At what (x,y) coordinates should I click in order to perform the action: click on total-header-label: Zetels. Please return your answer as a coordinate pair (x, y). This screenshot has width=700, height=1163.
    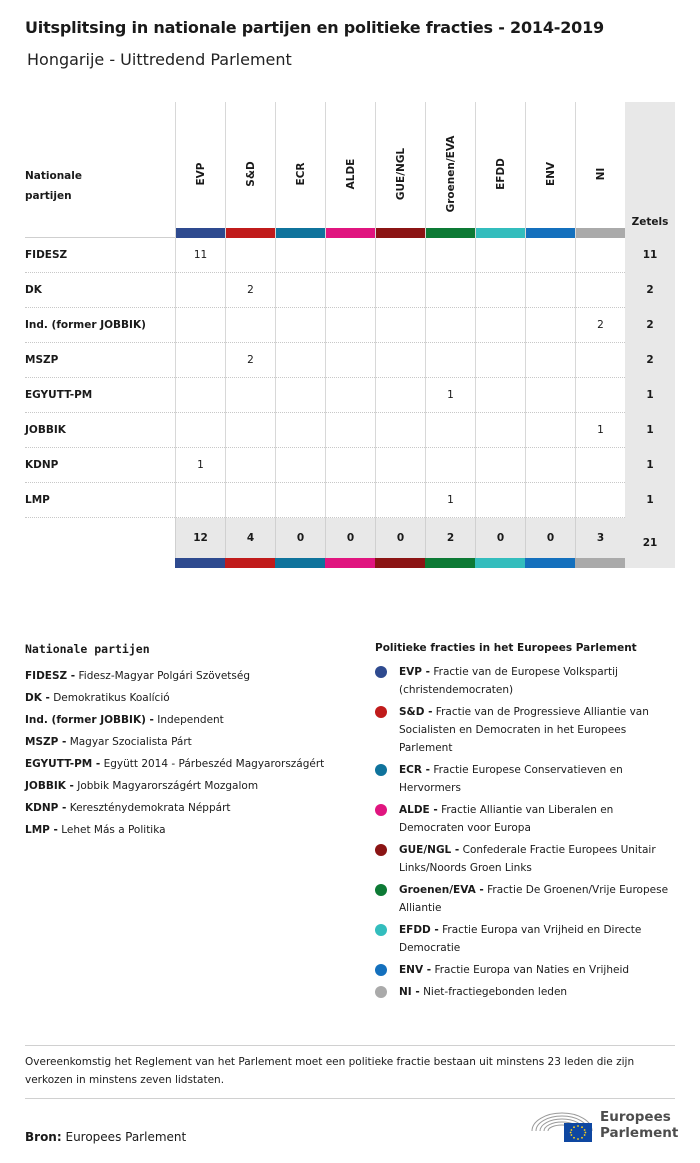
    Looking at the image, I should click on (650, 222).